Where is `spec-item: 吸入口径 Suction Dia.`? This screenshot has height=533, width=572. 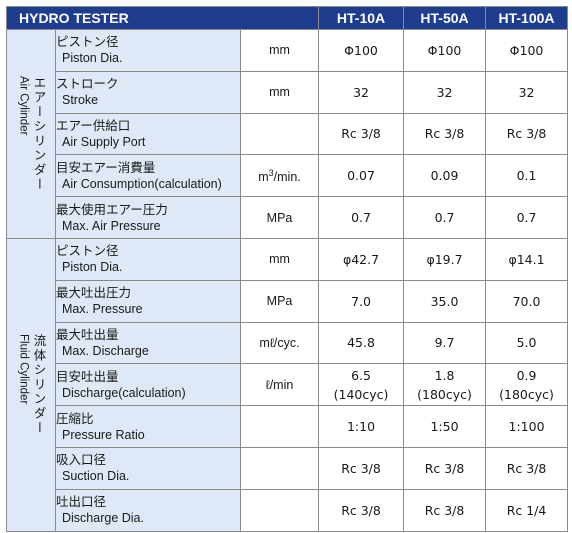 spec-item: 吸入口径 Suction Dia. is located at coordinates (148, 468).